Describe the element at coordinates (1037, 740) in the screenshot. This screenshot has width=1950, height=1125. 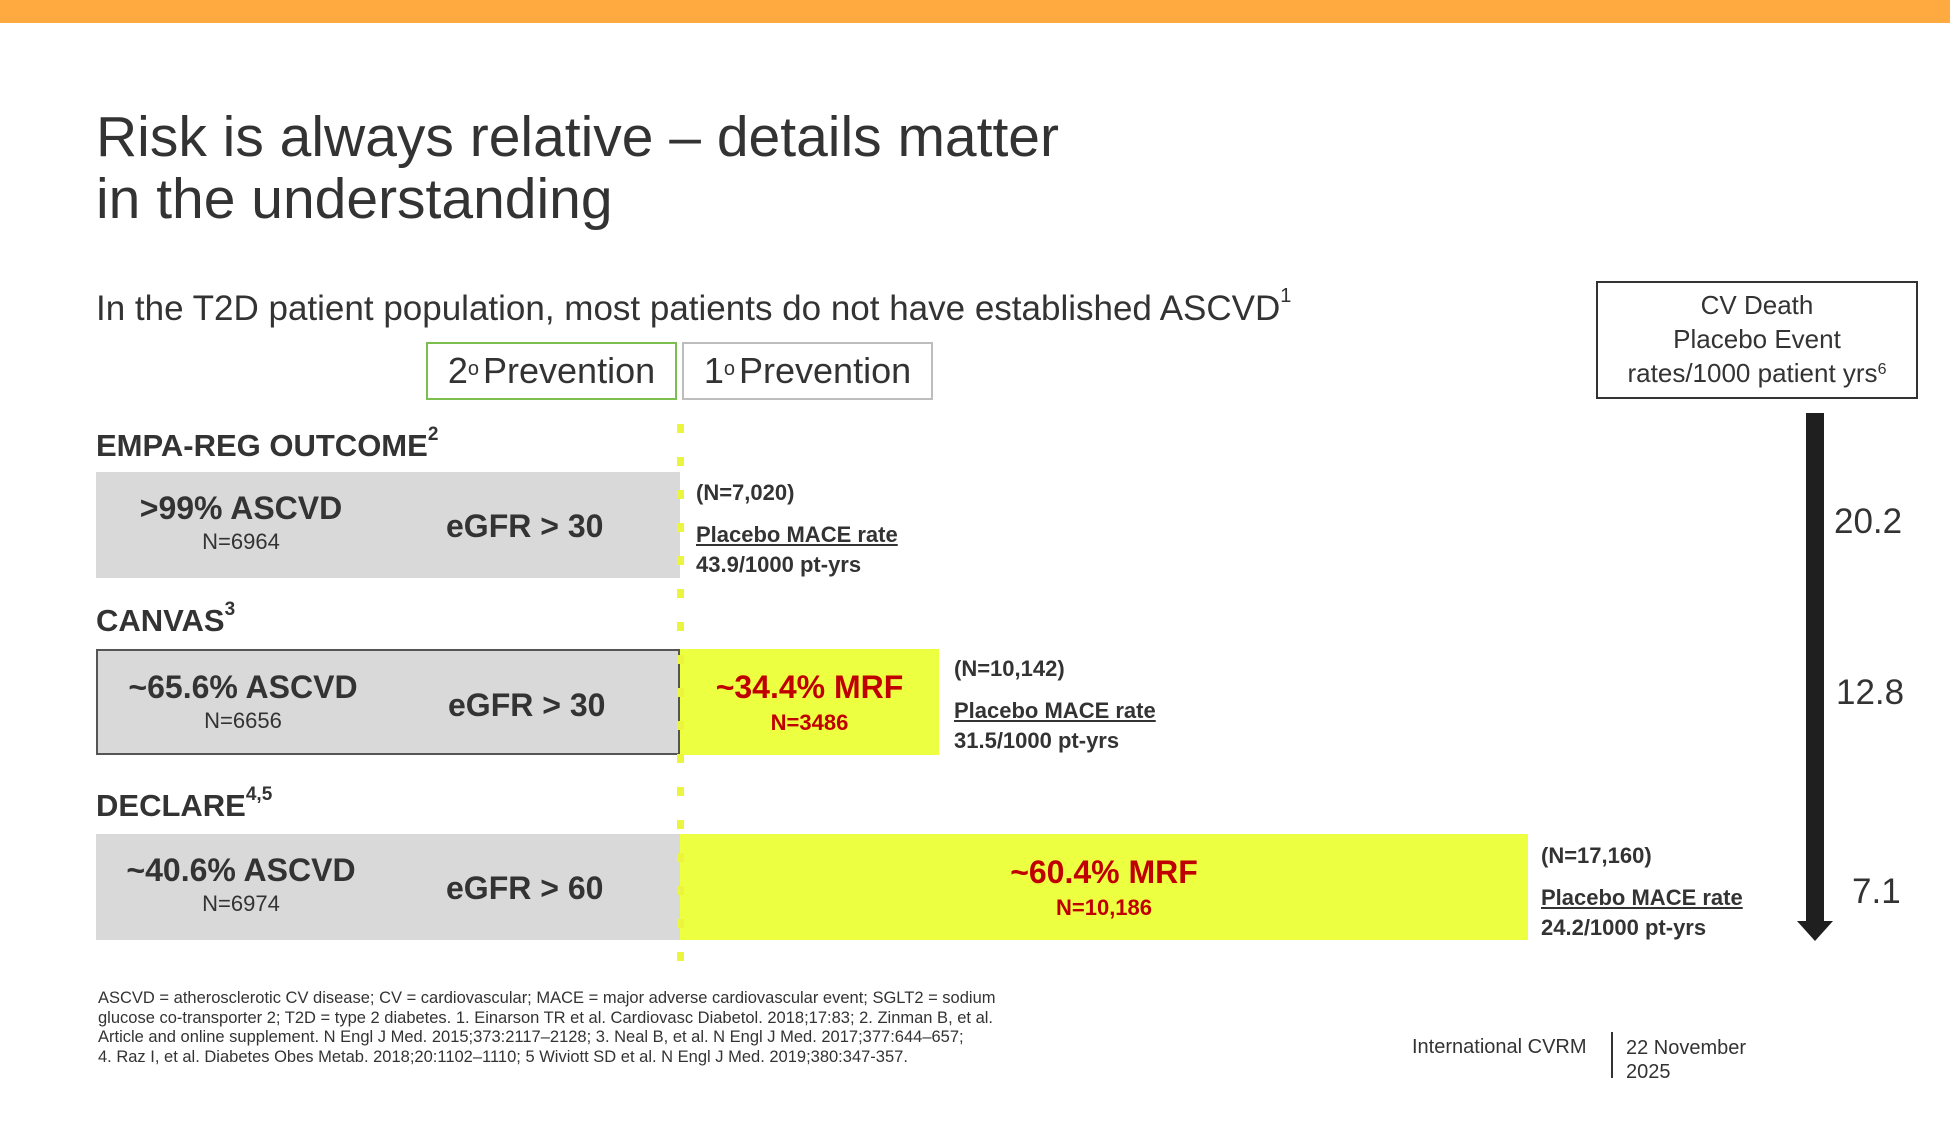
I see `mace-rate: 31.5/1000 pt-yrs` at that location.